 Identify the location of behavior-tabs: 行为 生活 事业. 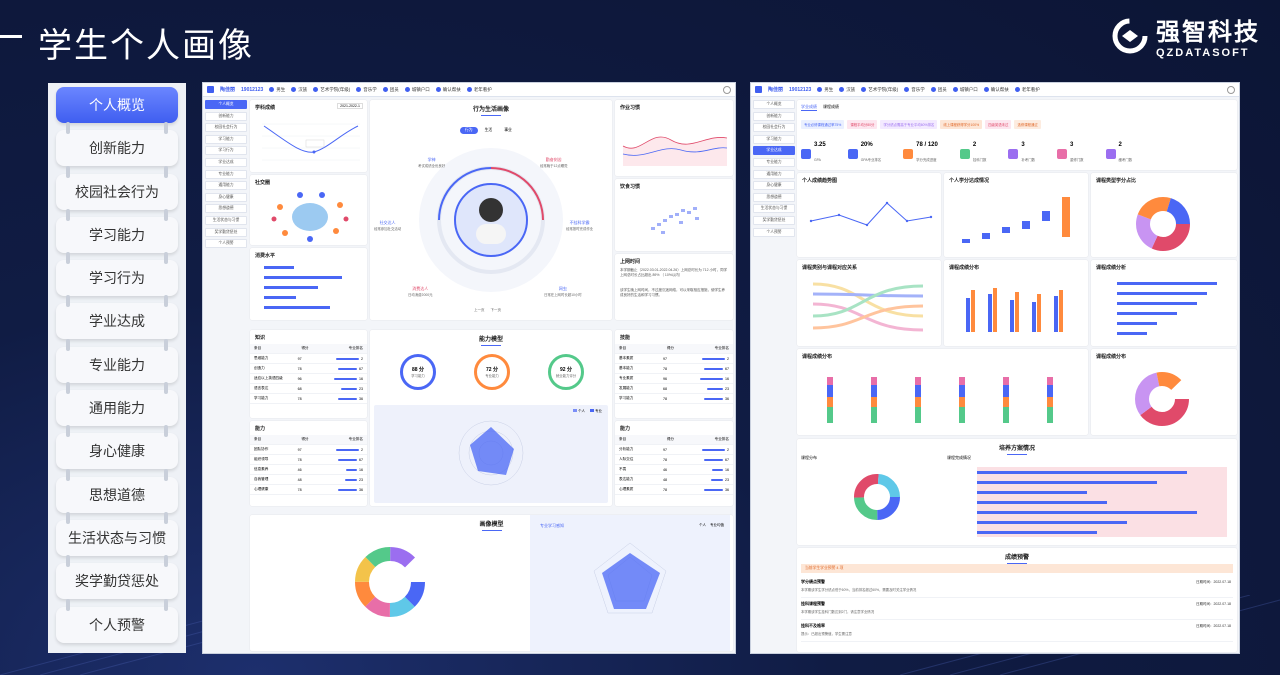
(488, 130).